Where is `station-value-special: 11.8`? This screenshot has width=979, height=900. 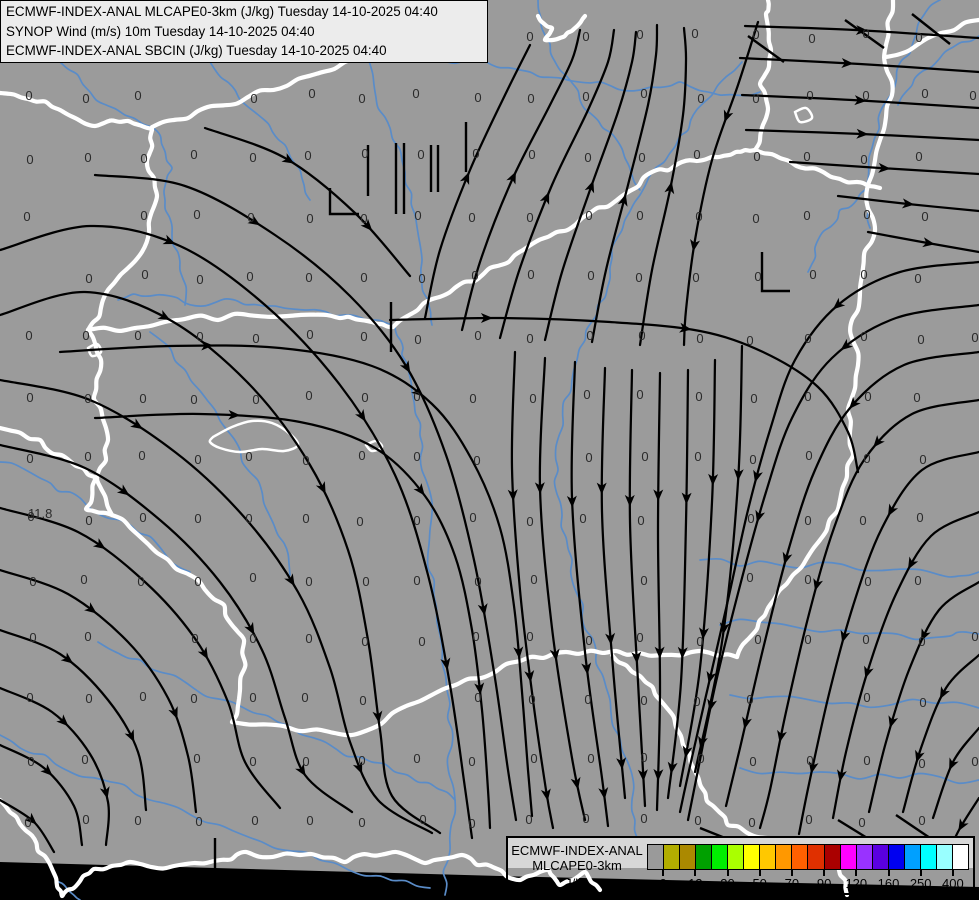 station-value-special: 11.8 is located at coordinates (40, 513).